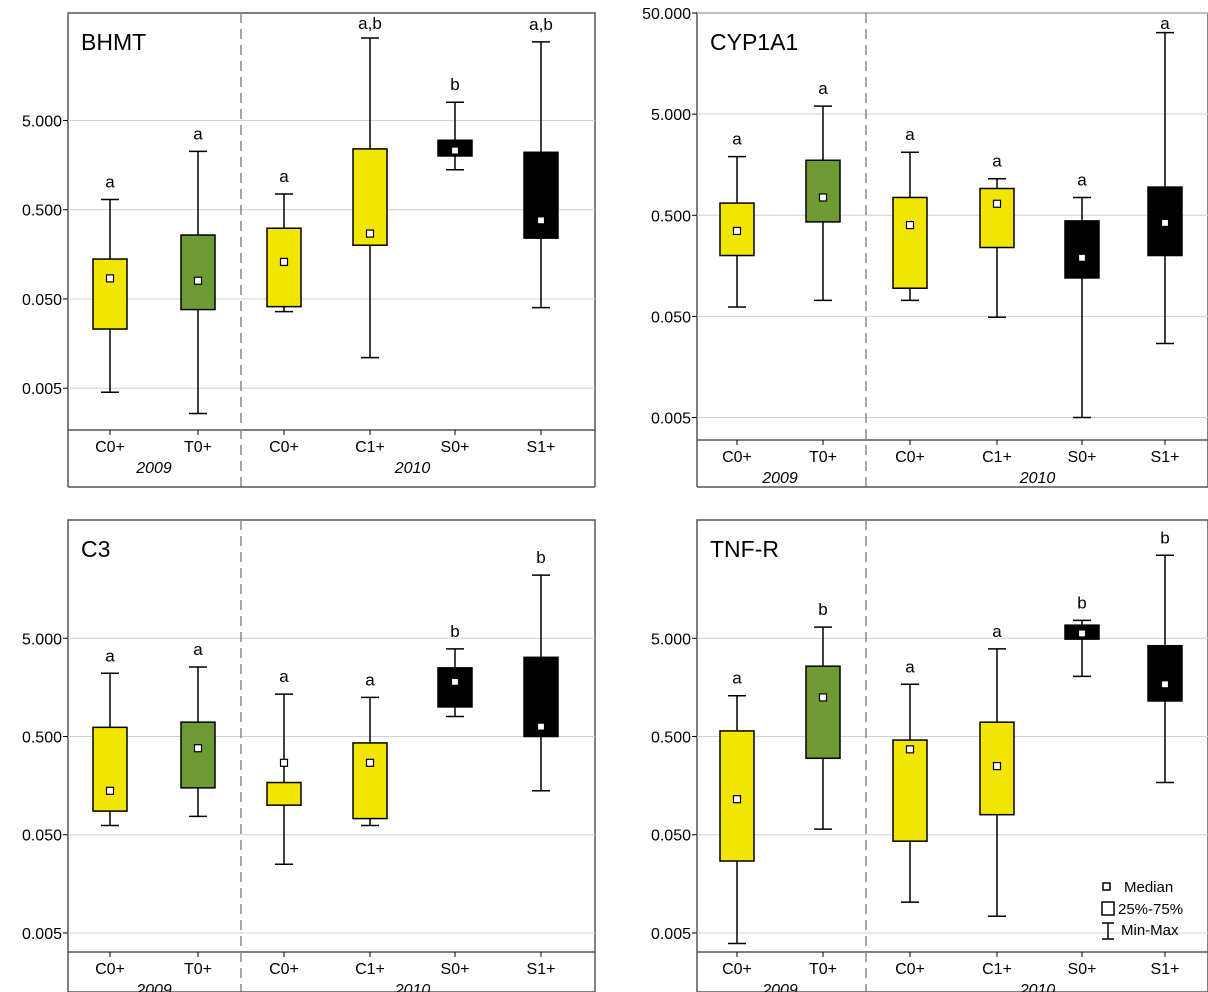 This screenshot has width=1208, height=992. What do you see at coordinates (1108, 931) in the screenshot?
I see `whisker-legend-marker` at bounding box center [1108, 931].